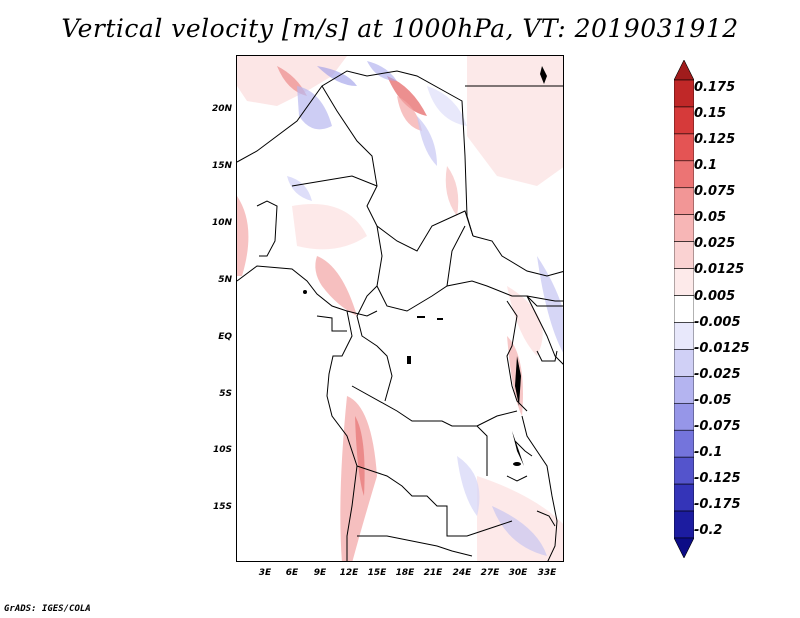 The height and width of the screenshot is (618, 800). What do you see at coordinates (221, 166) in the screenshot?
I see `lat-label-15n: 15N` at bounding box center [221, 166].